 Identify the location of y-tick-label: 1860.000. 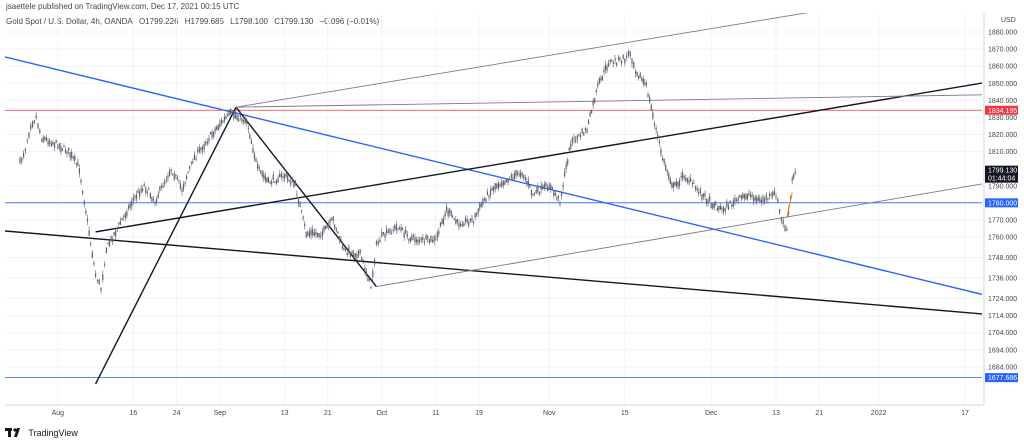
(1002, 67).